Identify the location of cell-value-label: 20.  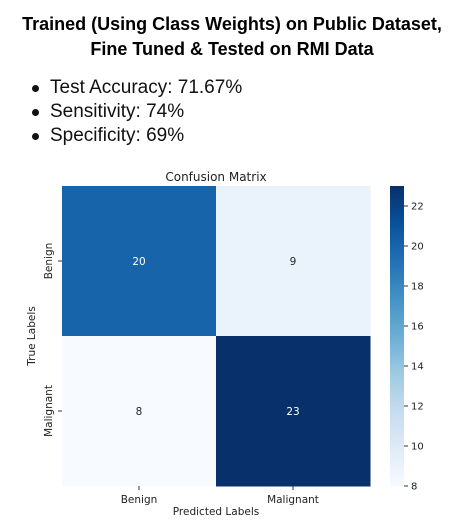
(138, 262).